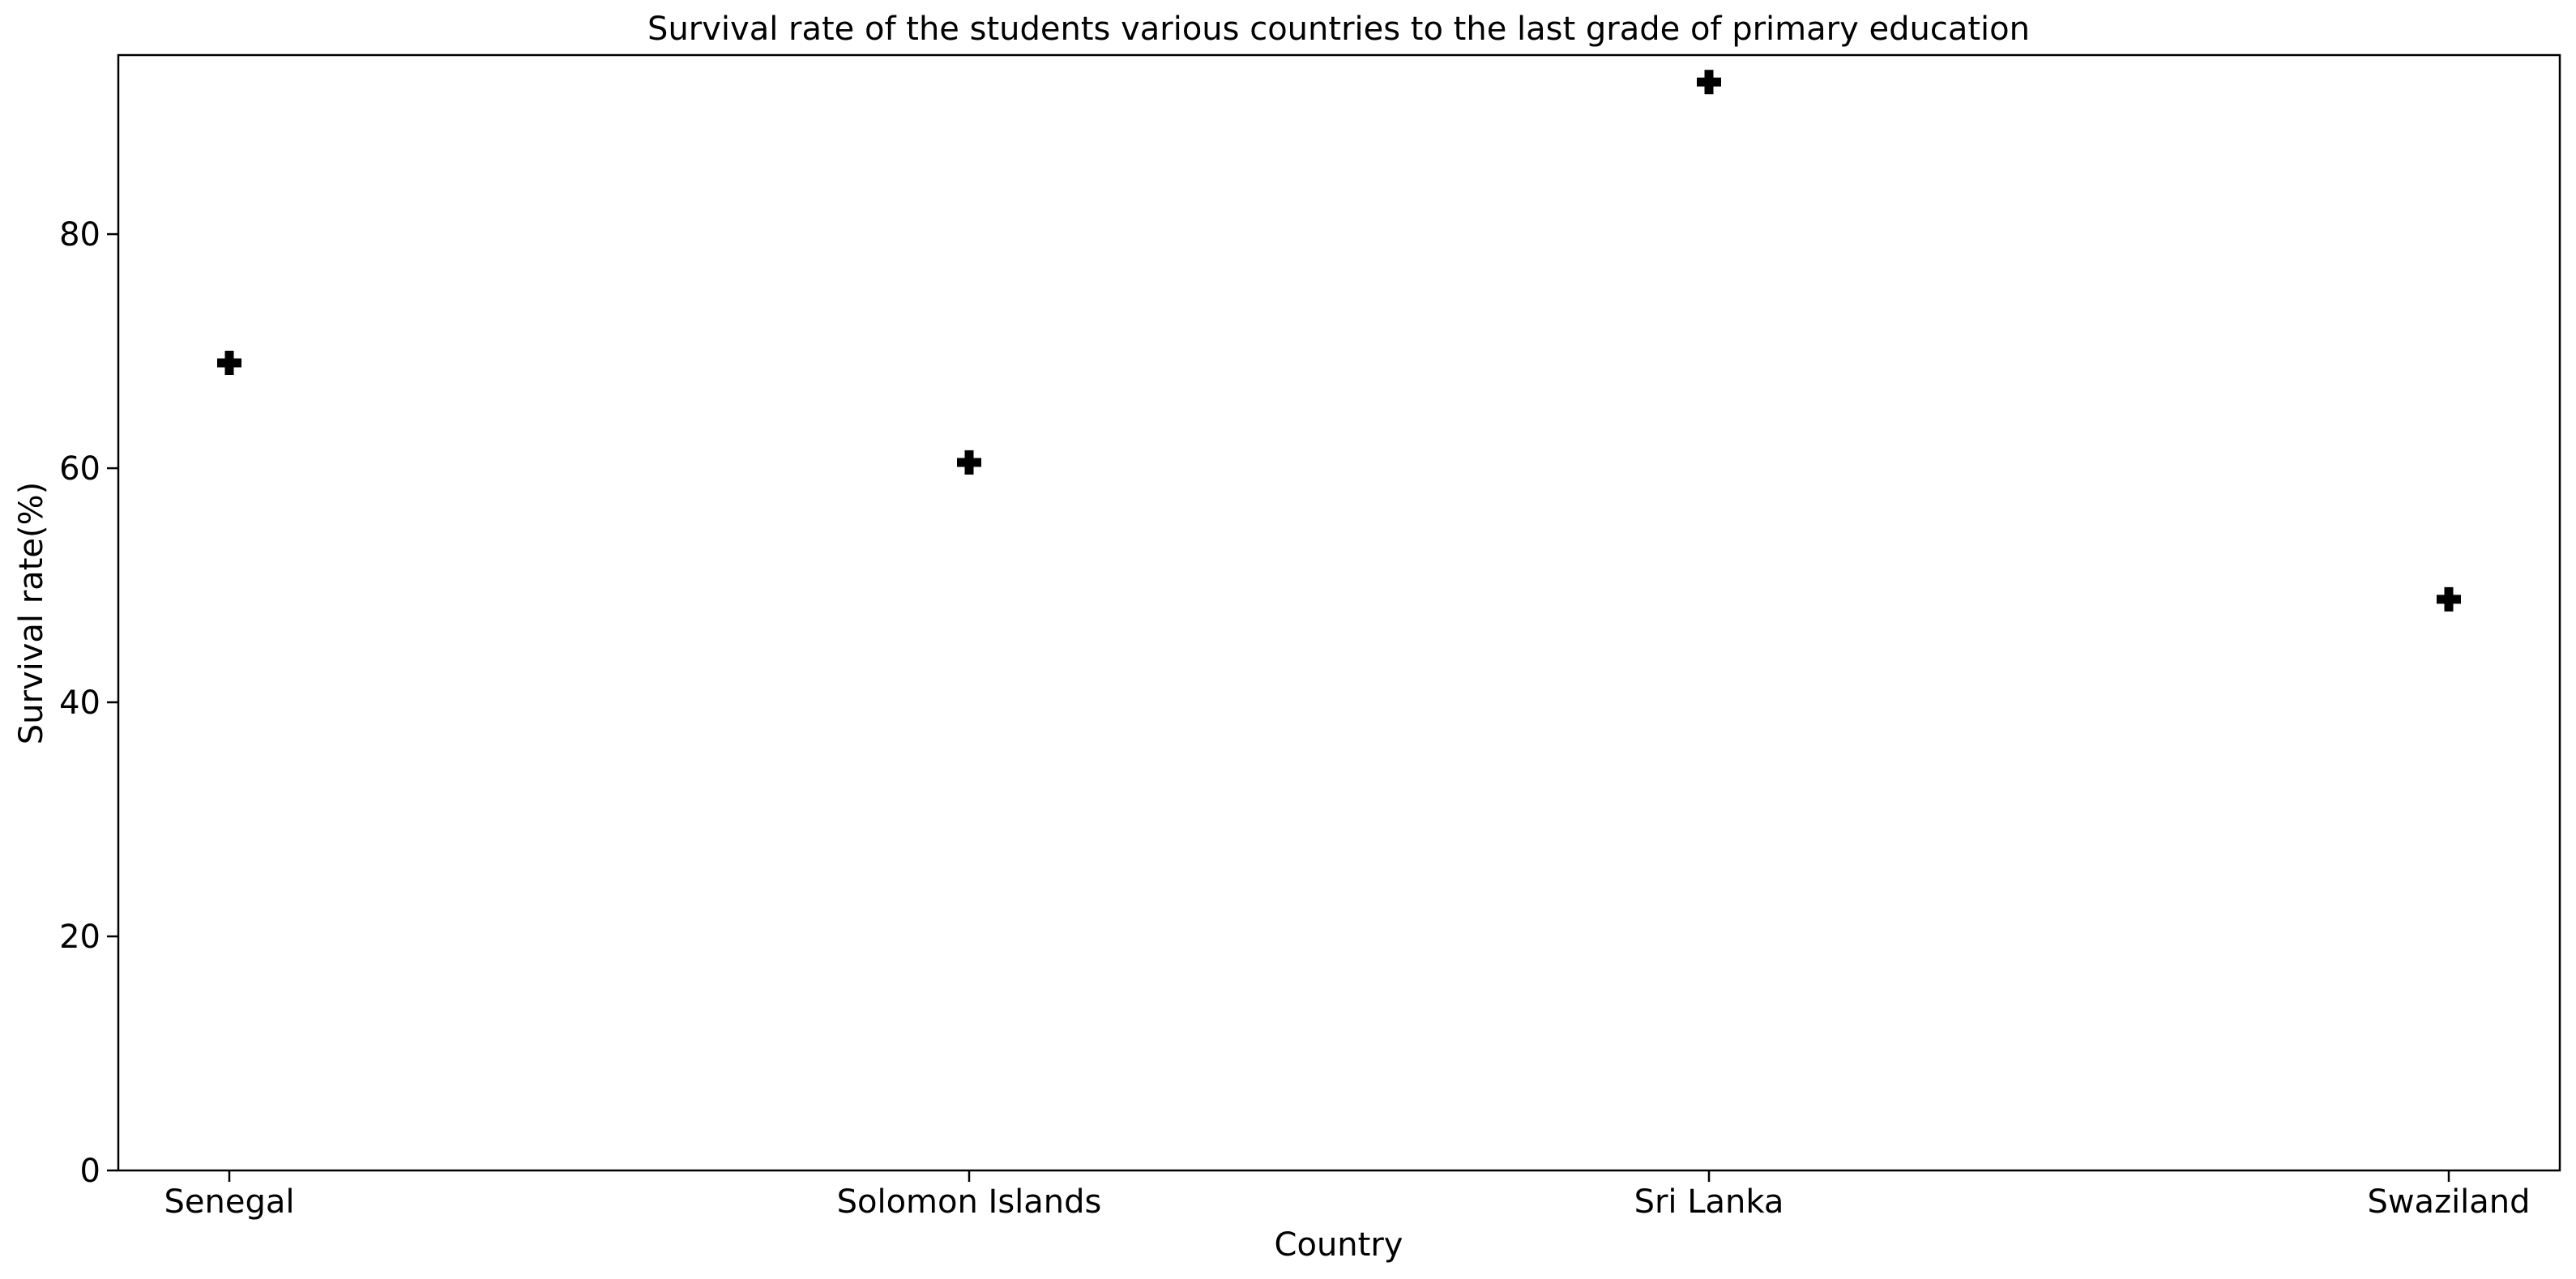  I want to click on y-tick-label: 60, so click(79, 469).